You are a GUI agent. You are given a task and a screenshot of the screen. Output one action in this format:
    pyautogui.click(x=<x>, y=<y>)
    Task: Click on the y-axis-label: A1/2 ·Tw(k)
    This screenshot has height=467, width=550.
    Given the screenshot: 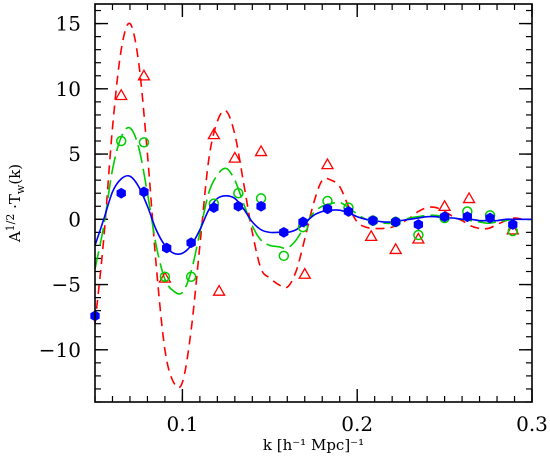 What is the action you would take?
    pyautogui.click(x=15, y=203)
    